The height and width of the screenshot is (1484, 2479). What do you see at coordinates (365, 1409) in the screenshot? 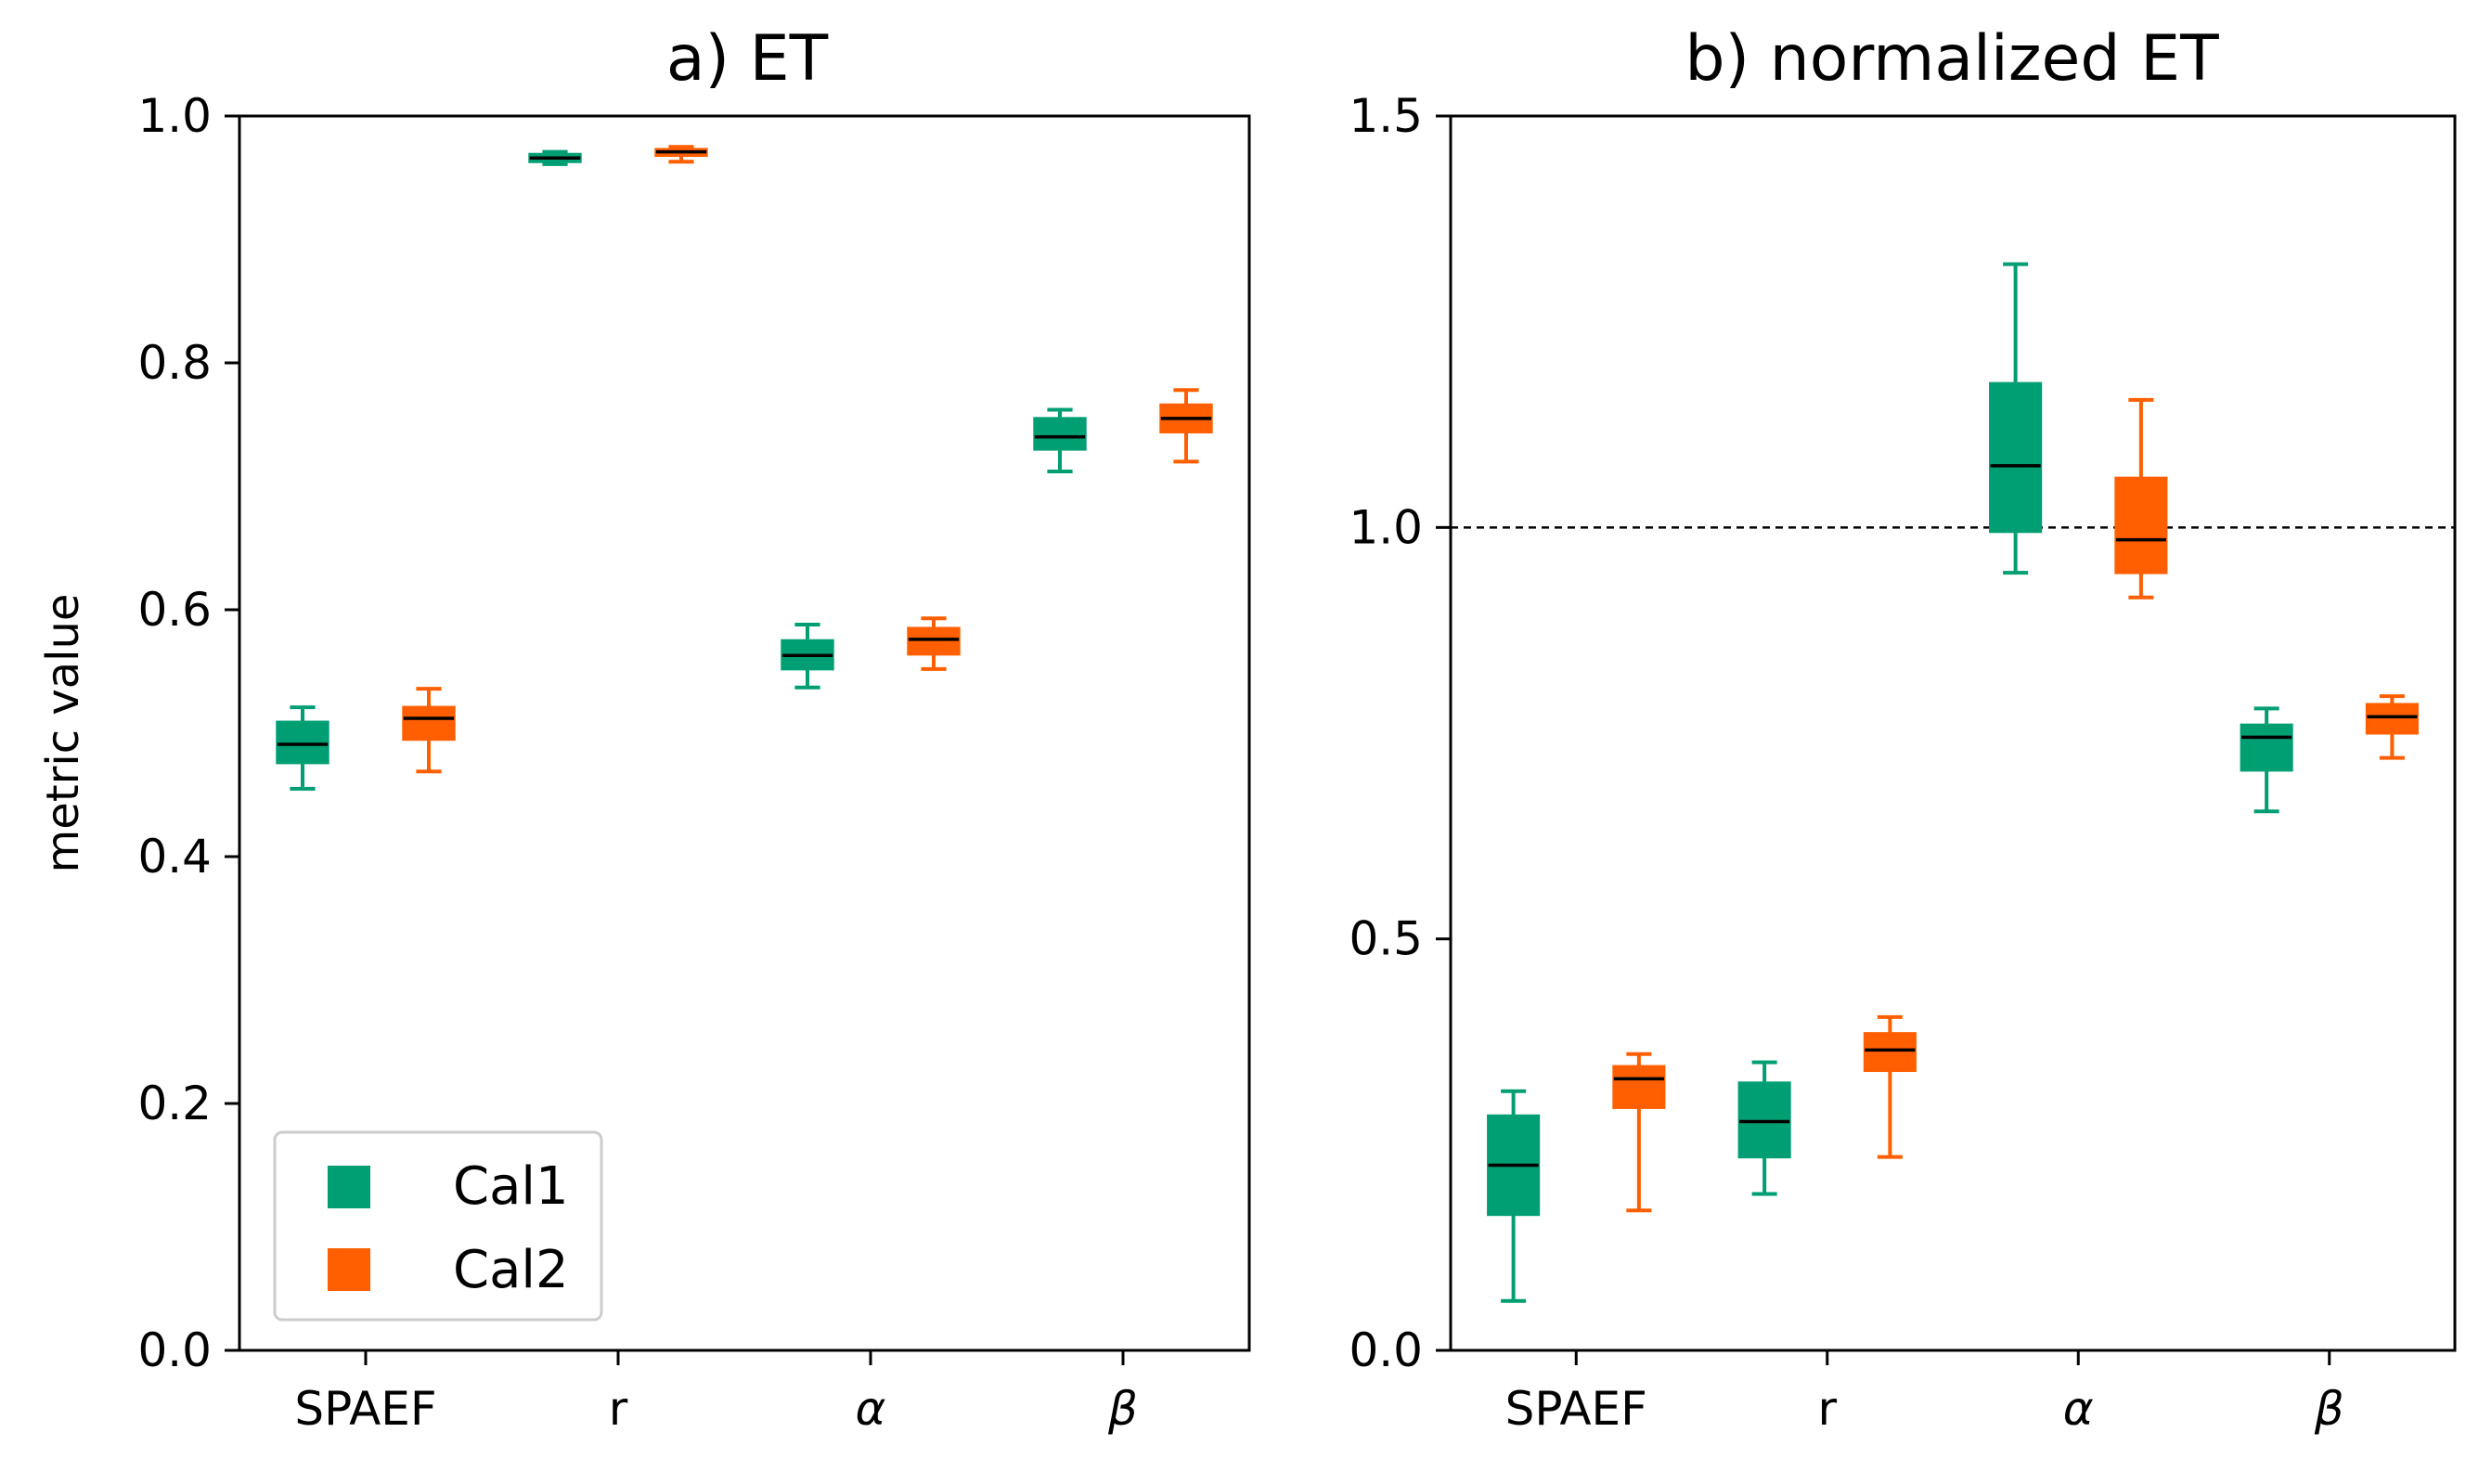
I see `panel-a-xtick-label: SPAEF` at bounding box center [365, 1409].